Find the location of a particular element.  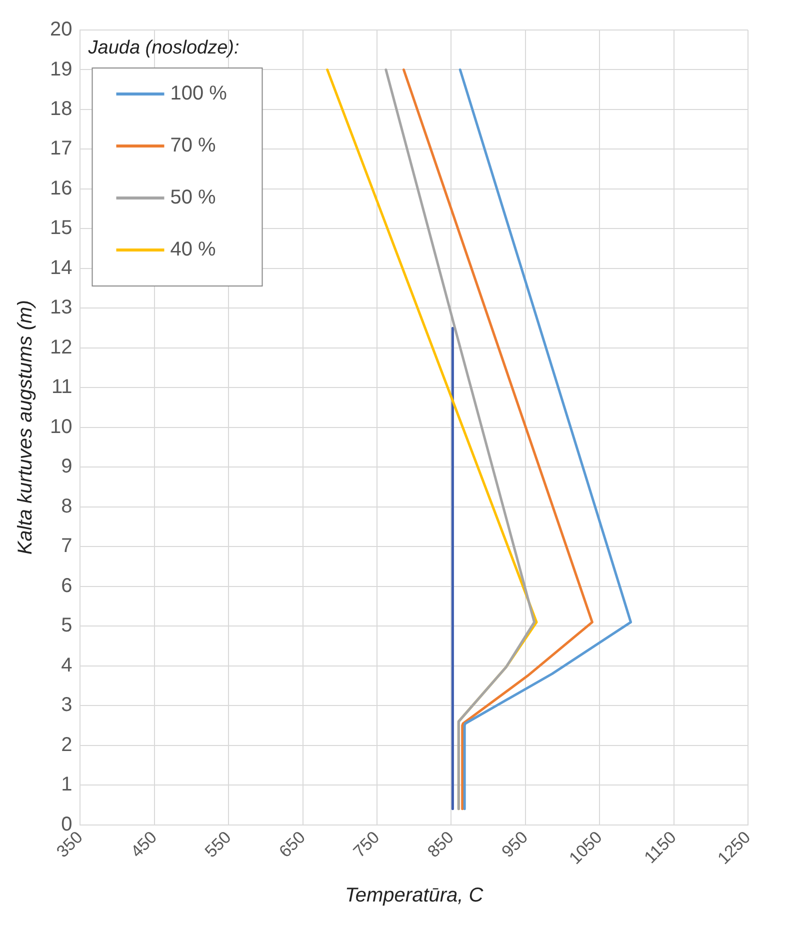

y-tick-label: 7 is located at coordinates (66, 546).